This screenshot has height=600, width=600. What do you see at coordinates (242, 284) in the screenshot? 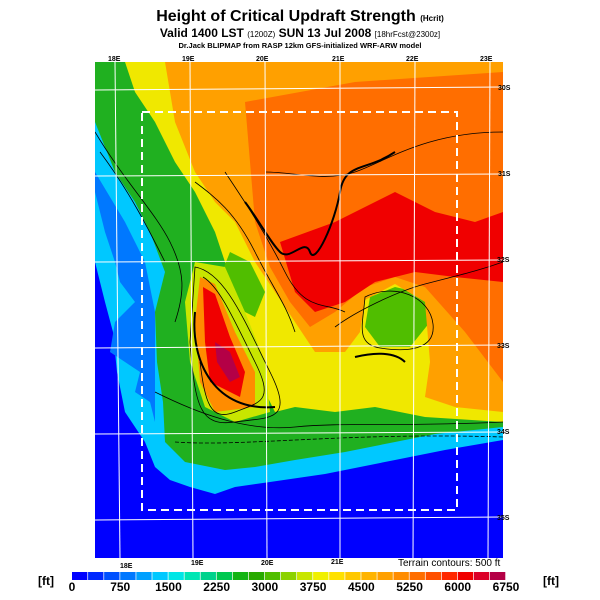
I see `green-patch-west` at bounding box center [242, 284].